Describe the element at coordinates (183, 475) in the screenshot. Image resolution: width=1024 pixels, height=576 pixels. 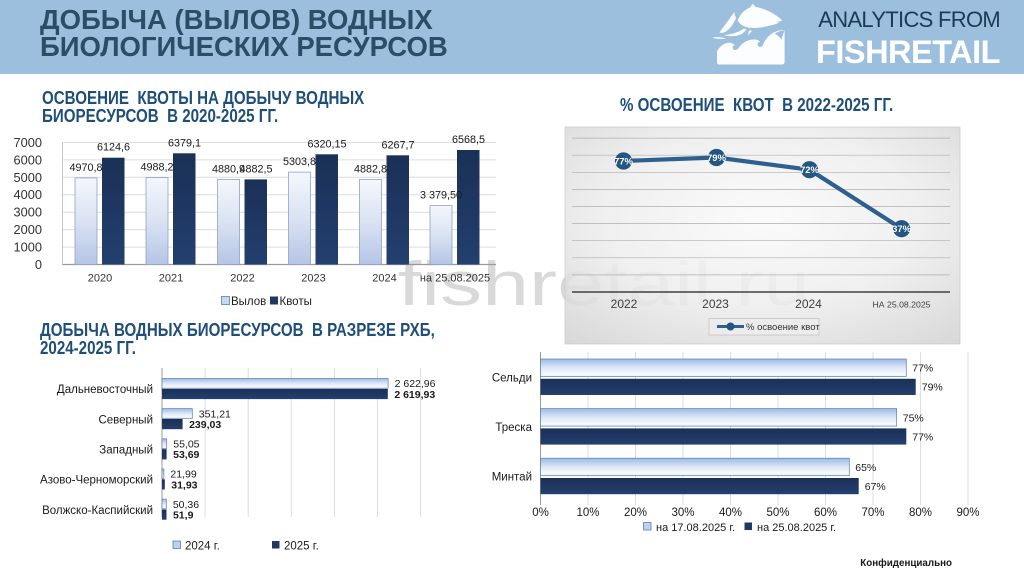
I see `svg-text: 21,99` at that location.